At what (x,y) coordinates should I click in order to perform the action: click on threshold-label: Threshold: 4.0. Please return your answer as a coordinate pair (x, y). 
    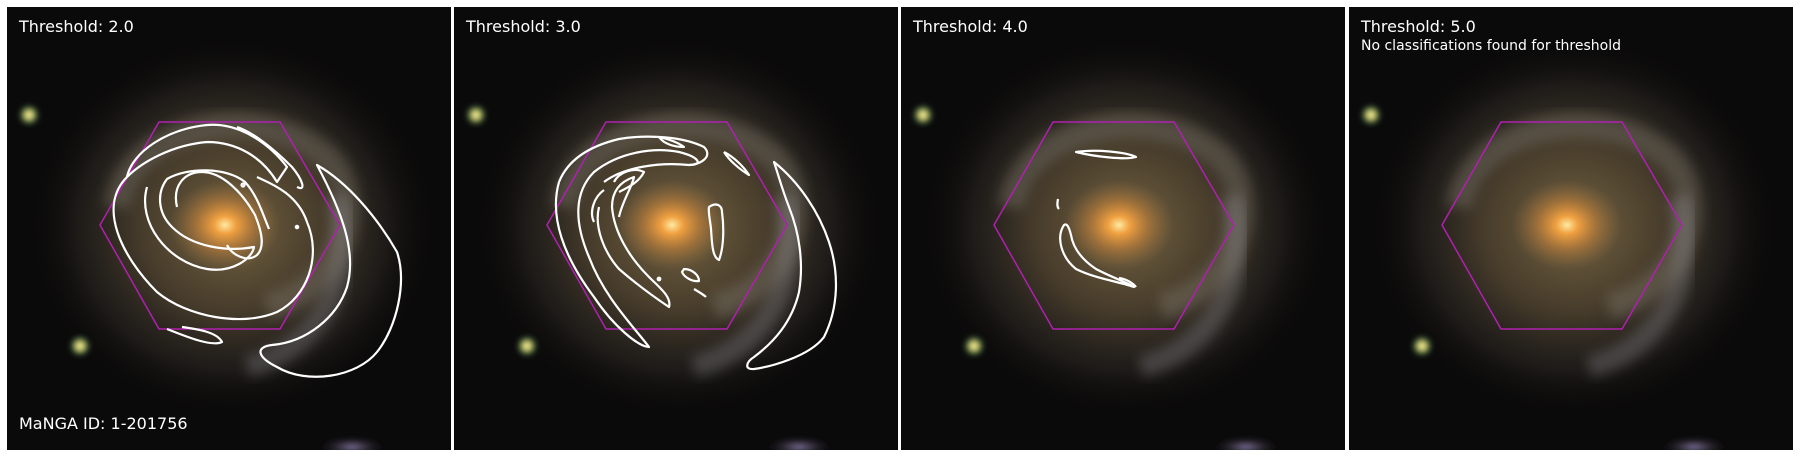
    Looking at the image, I should click on (970, 26).